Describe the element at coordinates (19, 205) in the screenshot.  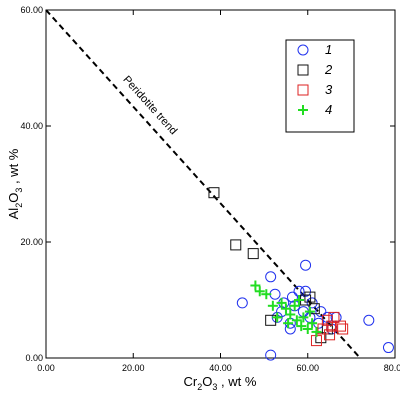
I see `y-title-sub1: 2` at that location.